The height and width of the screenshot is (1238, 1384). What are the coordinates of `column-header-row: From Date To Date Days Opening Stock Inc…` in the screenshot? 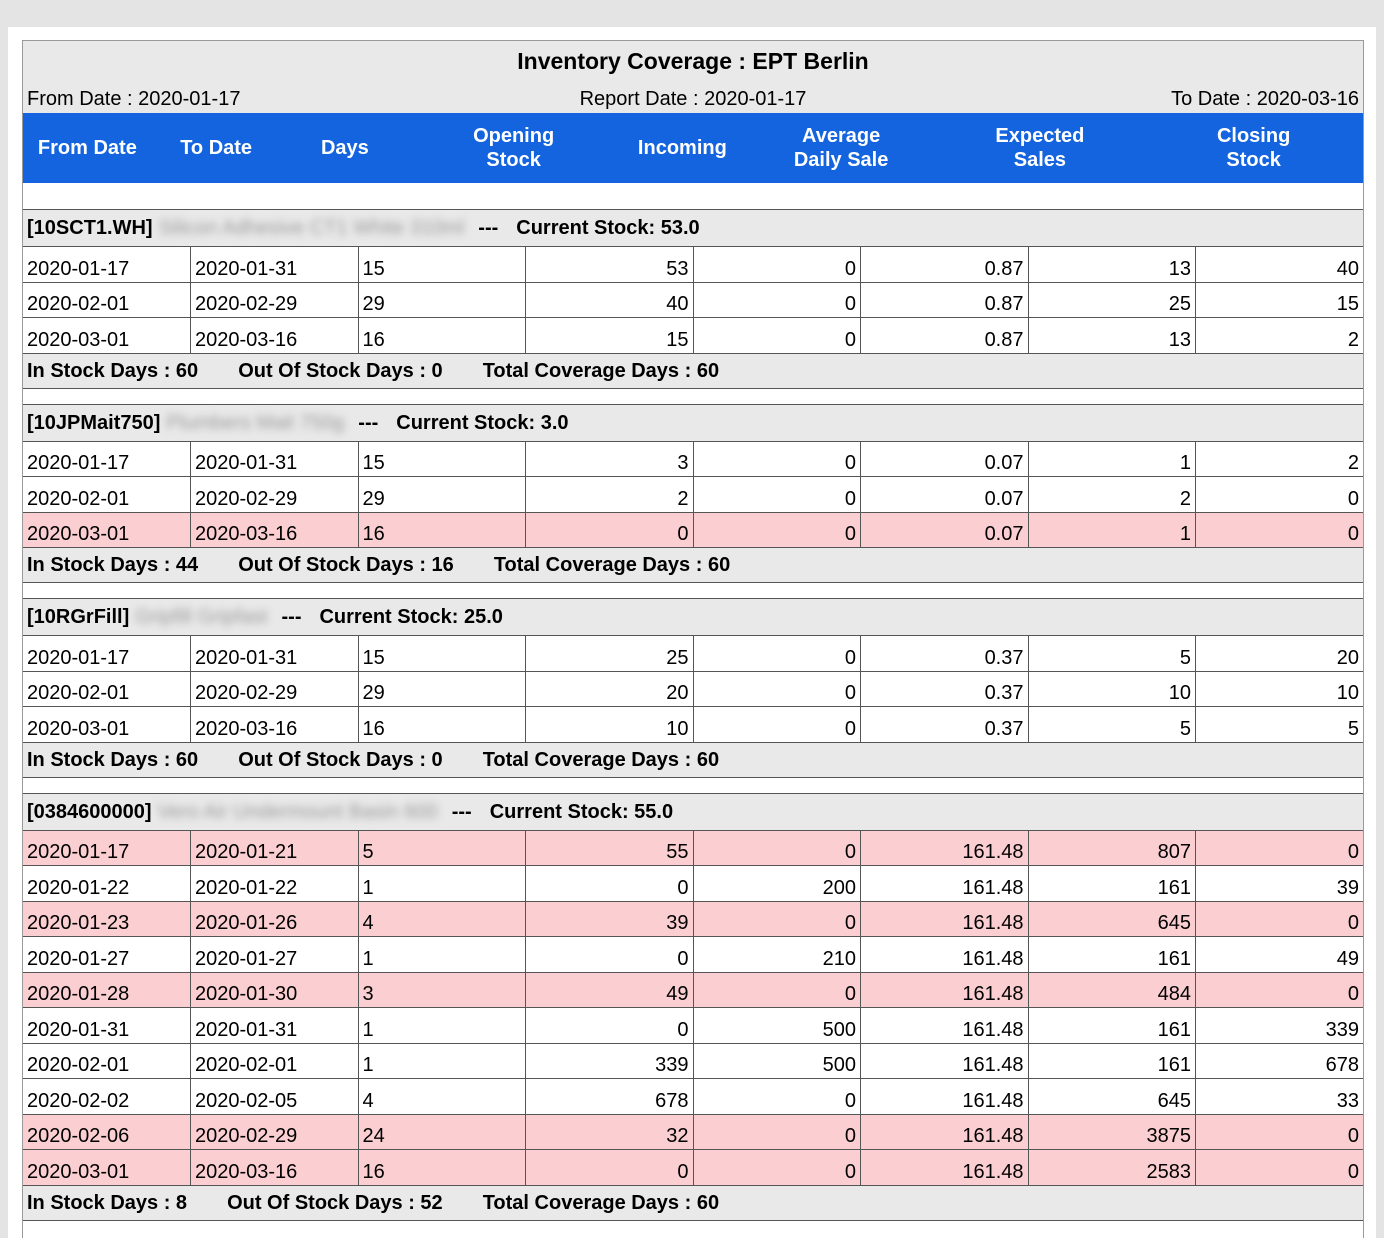 It's located at (693, 148).